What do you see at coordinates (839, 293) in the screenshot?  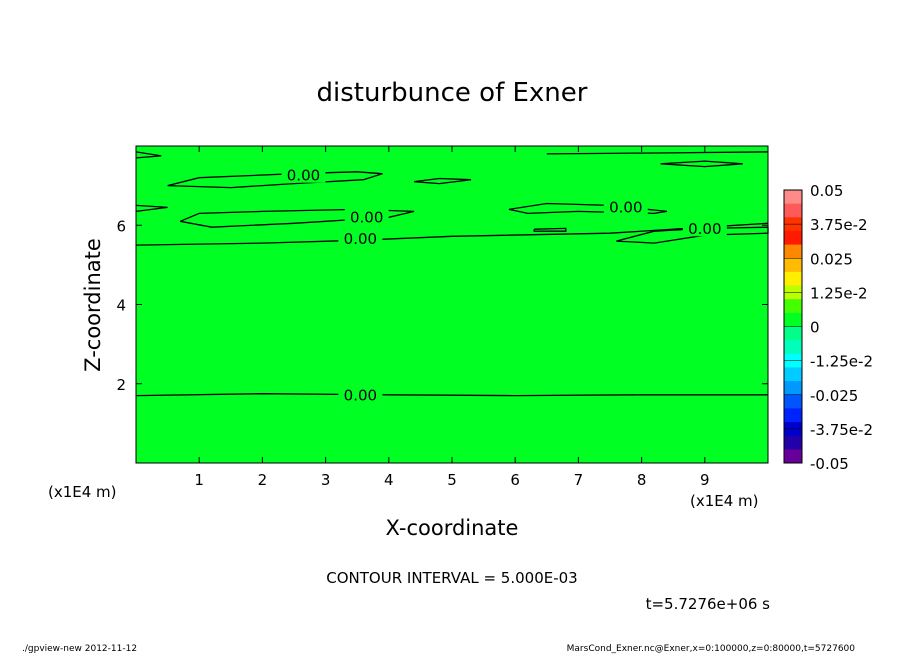 I see `colorbar-label: 1.25e-2` at bounding box center [839, 293].